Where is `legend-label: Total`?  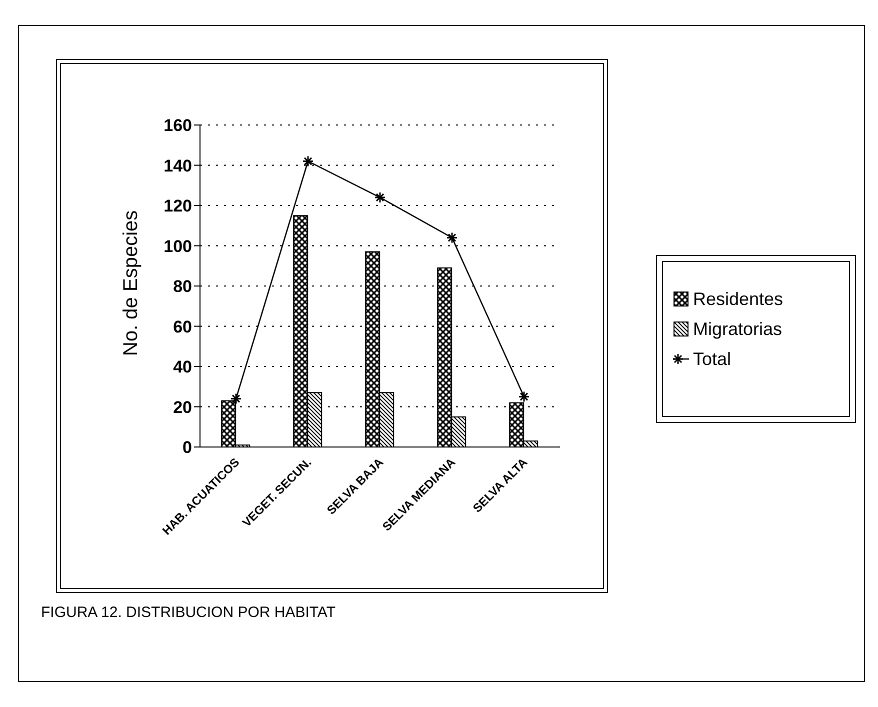 legend-label: Total is located at coordinates (712, 359).